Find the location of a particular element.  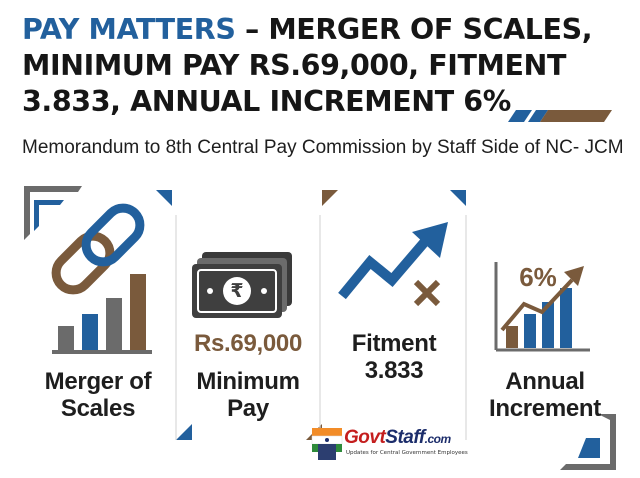

logo-tagline: Updates for Central Government Employees is located at coordinates (407, 453).